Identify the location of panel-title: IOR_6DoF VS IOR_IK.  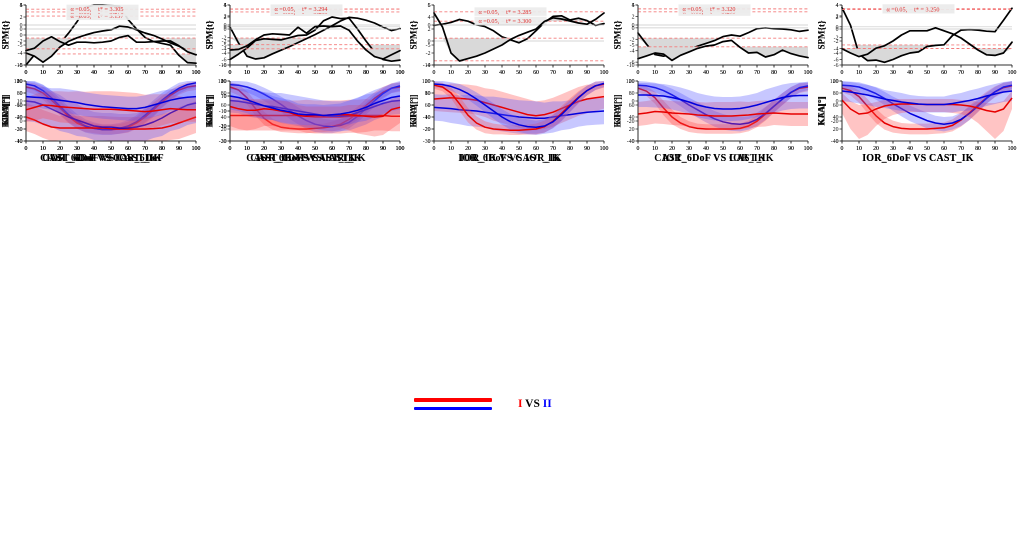
(510, 158).